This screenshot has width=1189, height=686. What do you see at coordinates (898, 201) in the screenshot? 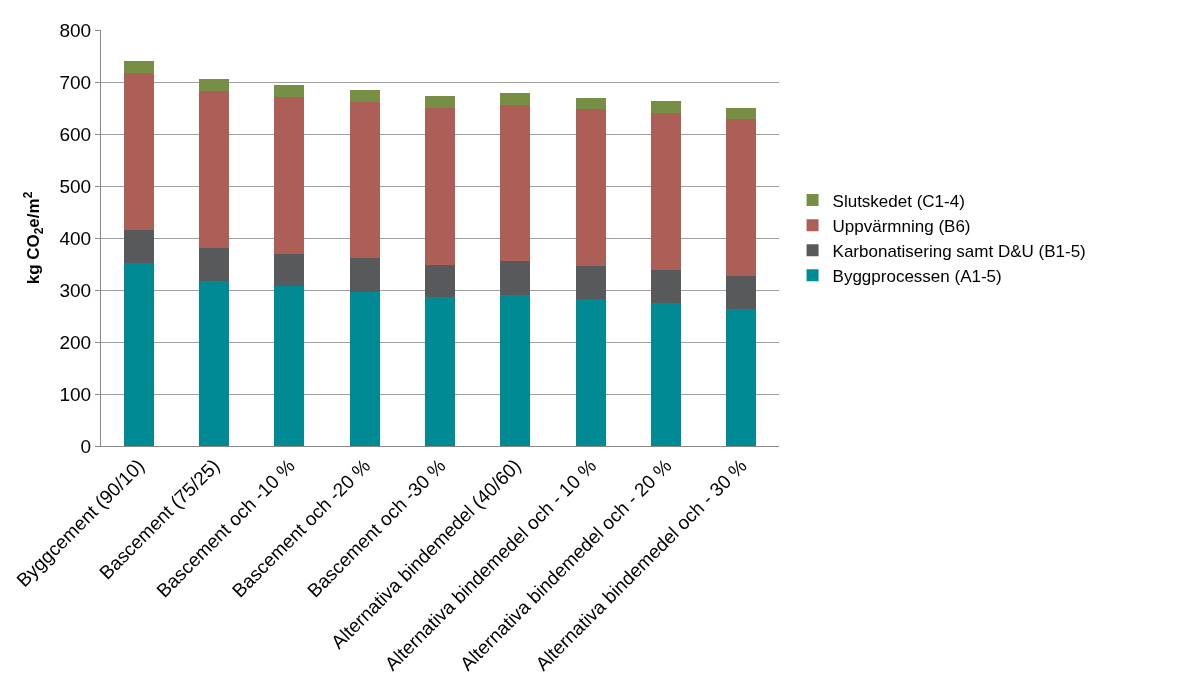
I see `legend-label: Slutskedet (C1-4)` at bounding box center [898, 201].